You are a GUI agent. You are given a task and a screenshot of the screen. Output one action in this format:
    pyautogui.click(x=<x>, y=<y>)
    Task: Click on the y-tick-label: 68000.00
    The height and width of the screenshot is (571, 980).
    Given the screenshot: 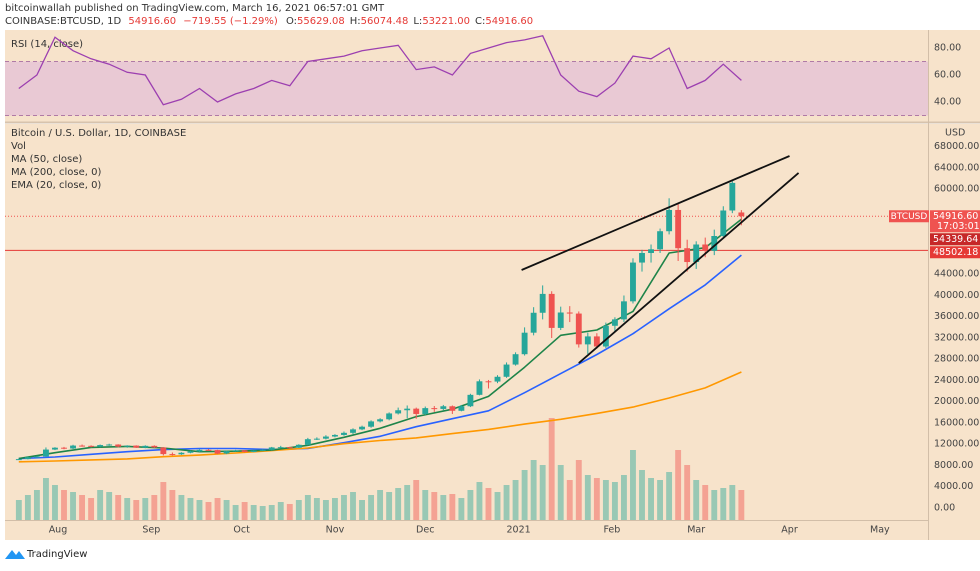 What is the action you would take?
    pyautogui.click(x=956, y=146)
    